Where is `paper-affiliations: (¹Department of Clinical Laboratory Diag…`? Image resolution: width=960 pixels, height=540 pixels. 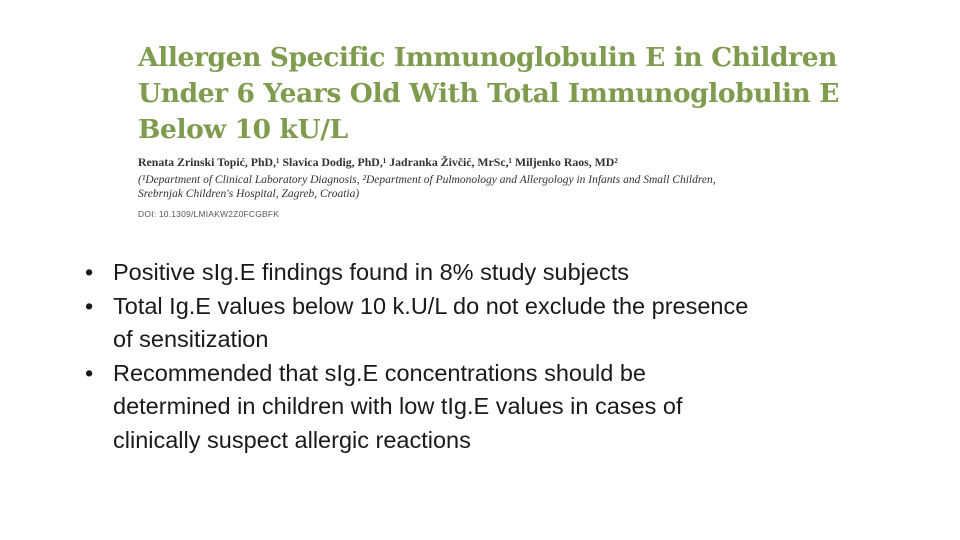 paper-affiliations: (¹Department of Clinical Laboratory Diag… is located at coordinates (483, 187).